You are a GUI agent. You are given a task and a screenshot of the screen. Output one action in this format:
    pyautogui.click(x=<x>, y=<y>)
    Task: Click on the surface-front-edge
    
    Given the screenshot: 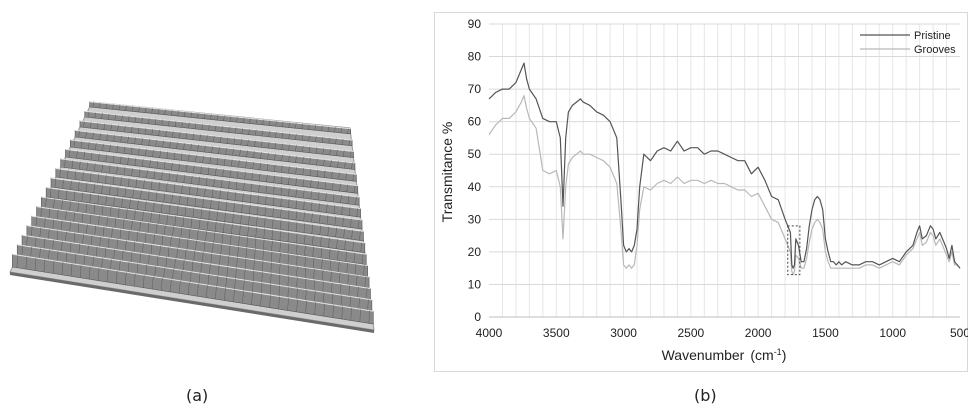 What is the action you would take?
    pyautogui.click(x=192, y=302)
    